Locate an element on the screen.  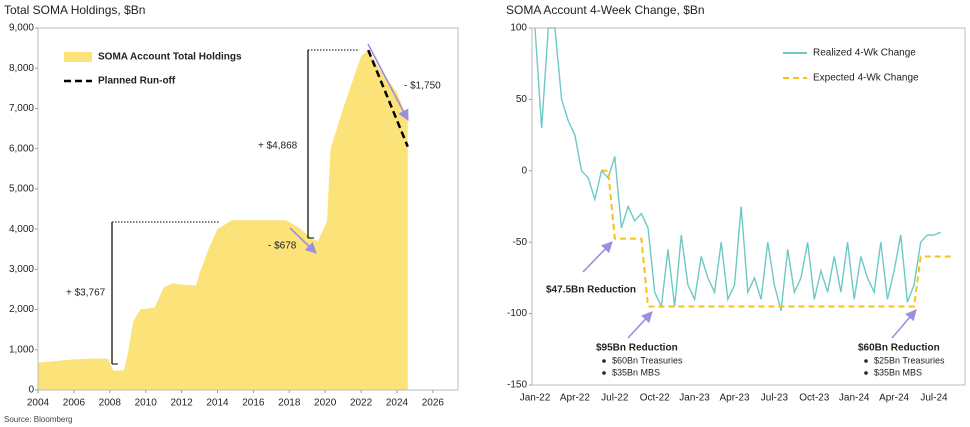
x-tick-label: 2016 is located at coordinates (253, 403).